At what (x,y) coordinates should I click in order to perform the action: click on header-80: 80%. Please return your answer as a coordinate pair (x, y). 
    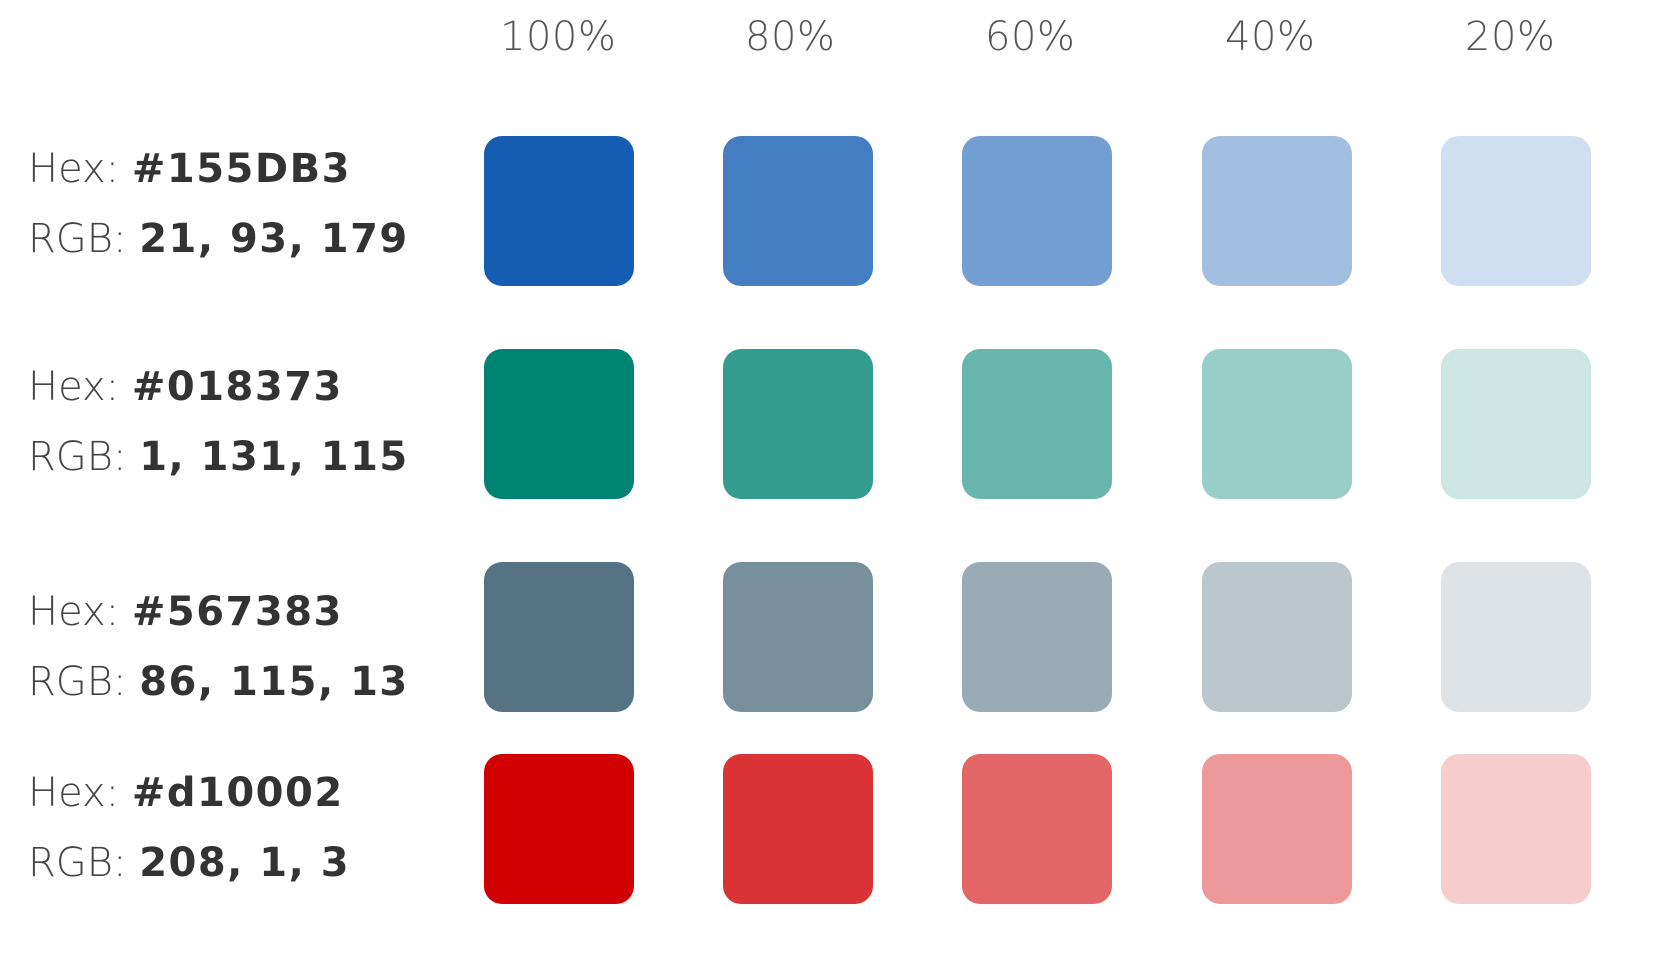
    Looking at the image, I should click on (790, 37).